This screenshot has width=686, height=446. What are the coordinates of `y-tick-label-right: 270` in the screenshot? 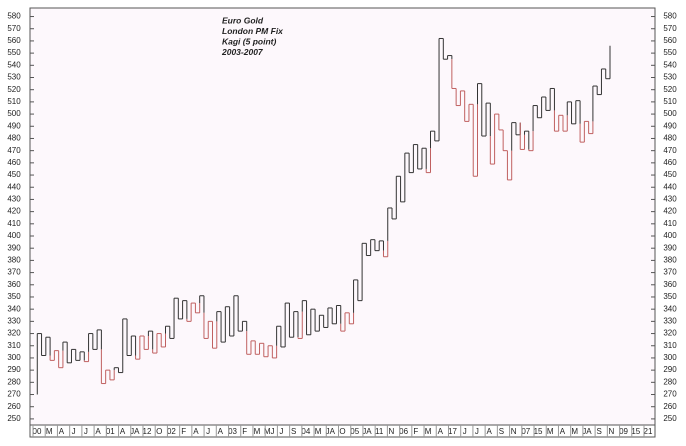 It's located at (670, 394).